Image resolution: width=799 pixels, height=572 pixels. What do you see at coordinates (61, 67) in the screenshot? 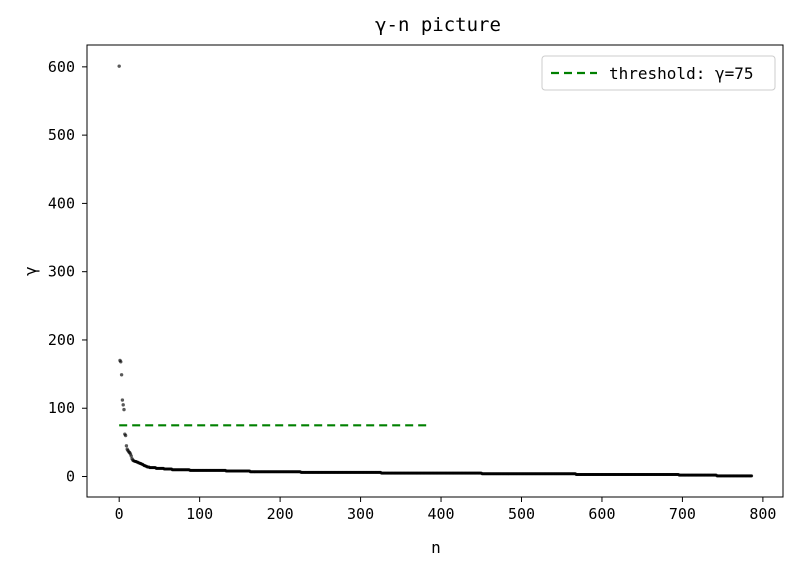
I see `y-tick-label: 600` at bounding box center [61, 67].